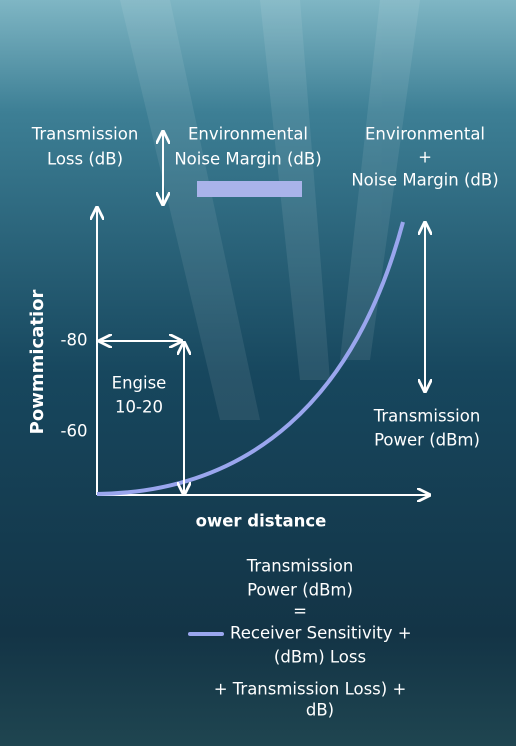 The image size is (516, 750). Describe the element at coordinates (139, 383) in the screenshot. I see `label: Engise` at that location.